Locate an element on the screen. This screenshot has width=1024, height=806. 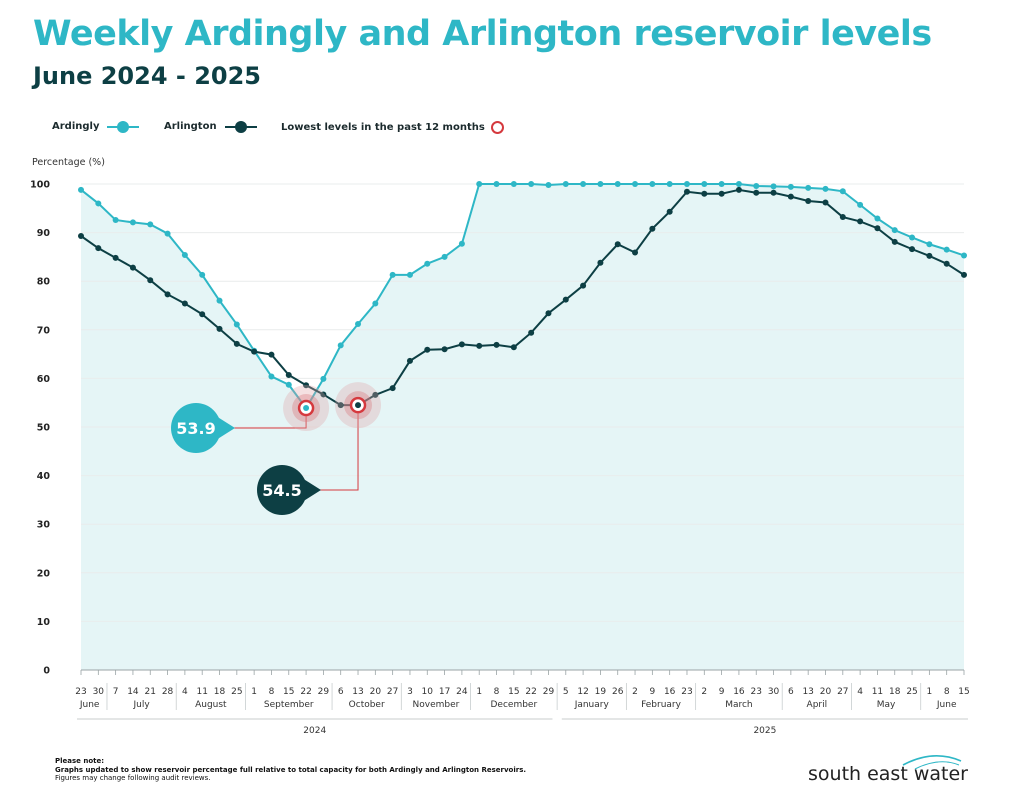
y-tick-label: 40 is located at coordinates (44, 476).